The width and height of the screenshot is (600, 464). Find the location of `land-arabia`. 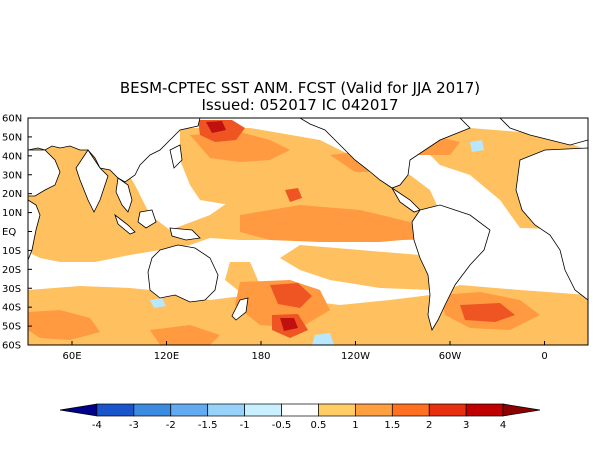

land-arabia is located at coordinates (44, 173).